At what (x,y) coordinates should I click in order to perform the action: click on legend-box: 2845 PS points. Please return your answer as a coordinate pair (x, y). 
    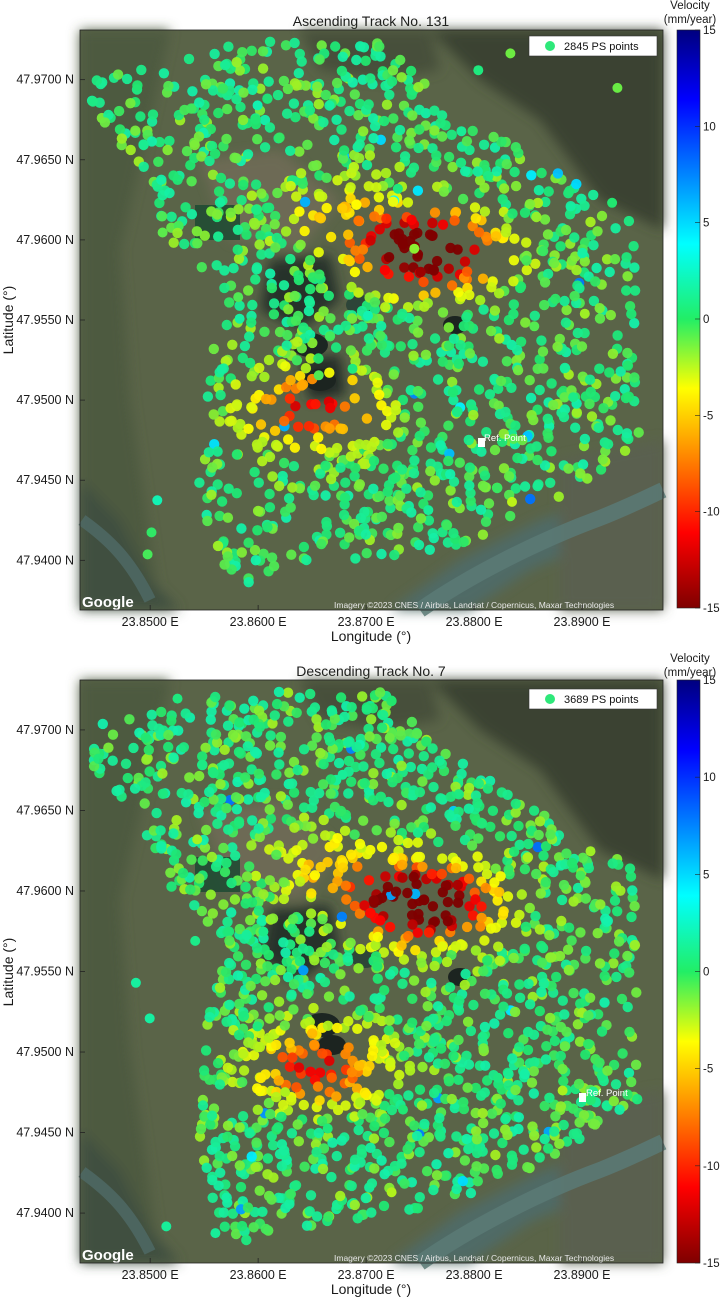
    Looking at the image, I should click on (593, 46).